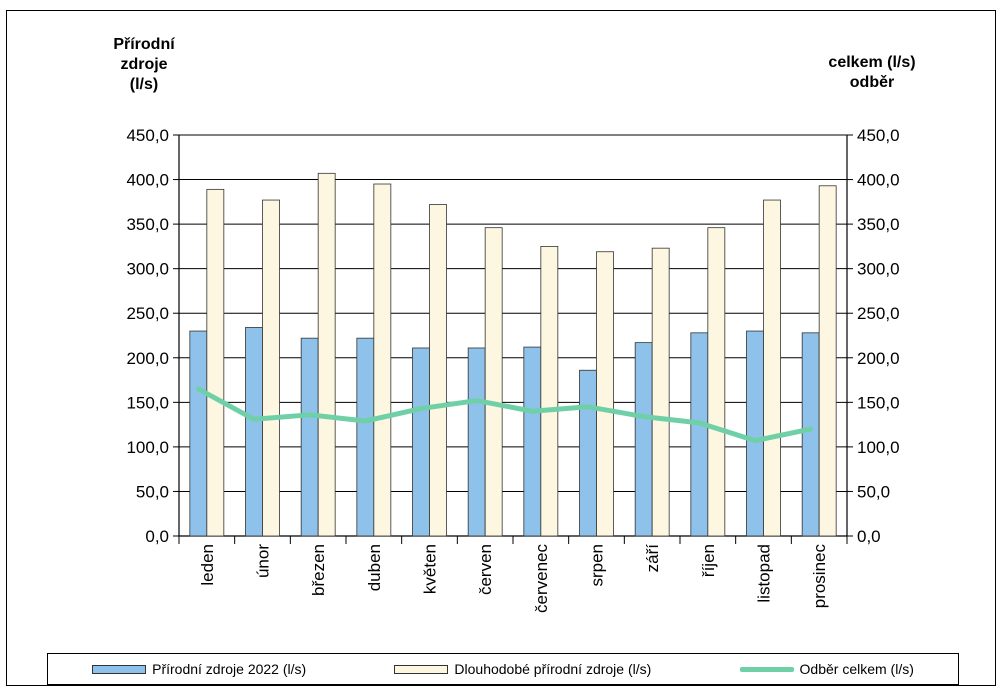 The width and height of the screenshot is (1002, 692). I want to click on y-tick-label-left: 150,0, so click(147, 402).